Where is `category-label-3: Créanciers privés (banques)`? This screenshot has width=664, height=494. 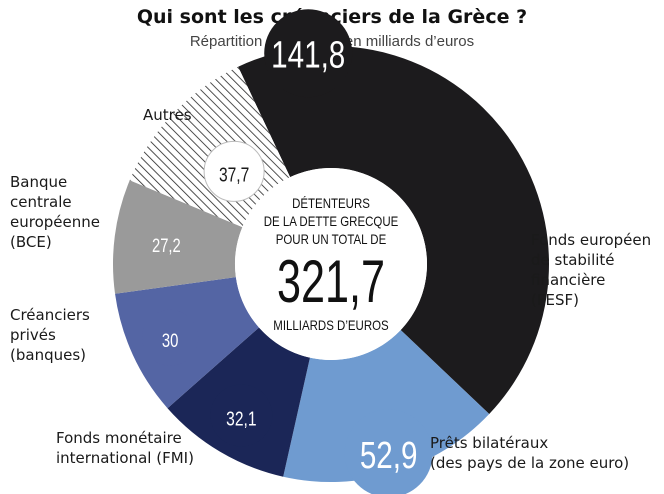 category-label-3: Créanciers privés (banques) is located at coordinates (50, 335).